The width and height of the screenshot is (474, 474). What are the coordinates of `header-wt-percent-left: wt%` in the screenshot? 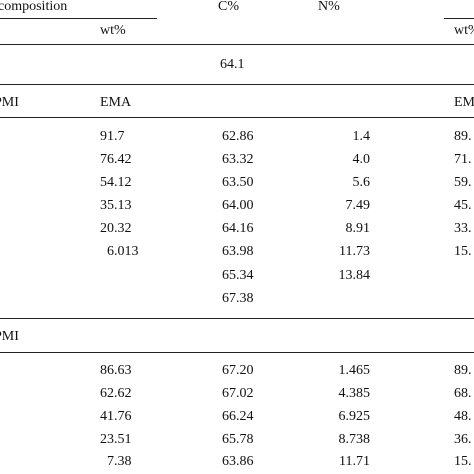 It's located at (113, 30).